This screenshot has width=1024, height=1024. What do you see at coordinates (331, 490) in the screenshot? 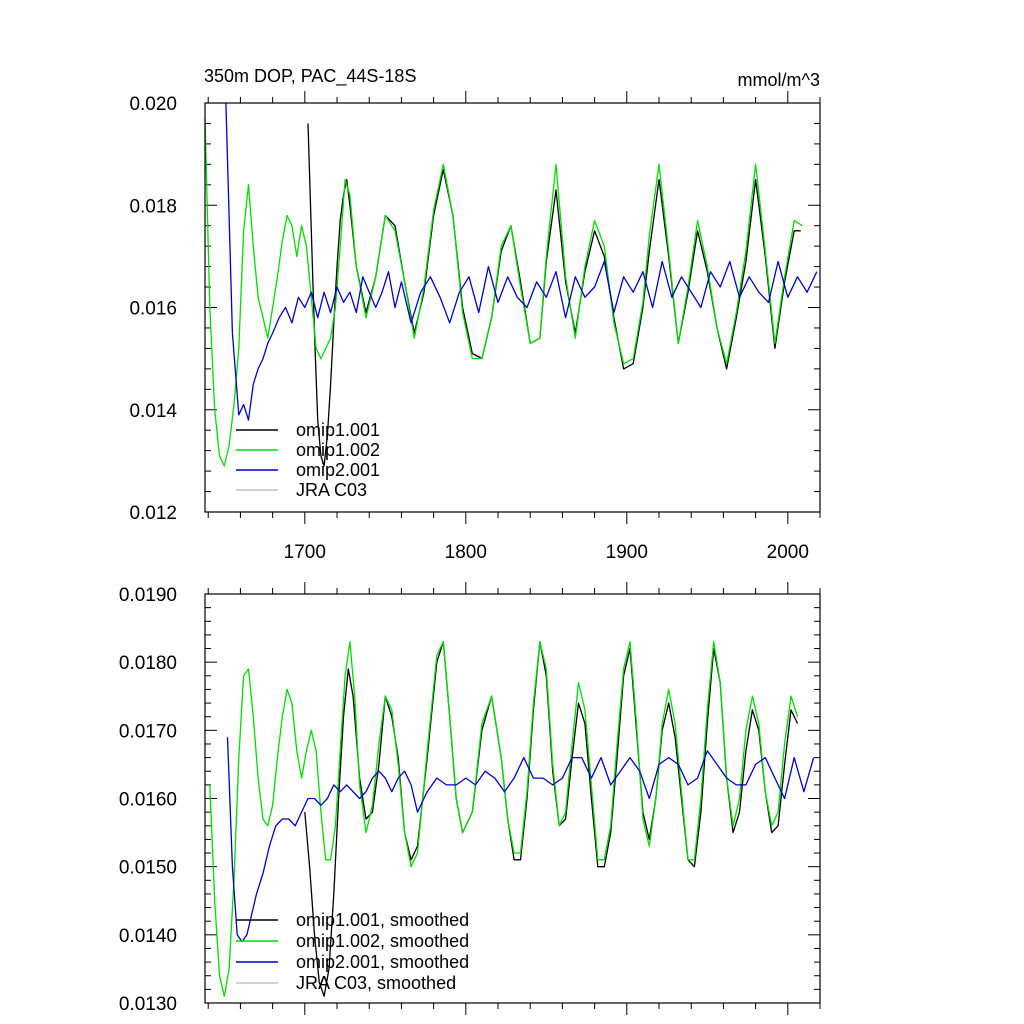
I see `legend-label: JRA C03` at bounding box center [331, 490].